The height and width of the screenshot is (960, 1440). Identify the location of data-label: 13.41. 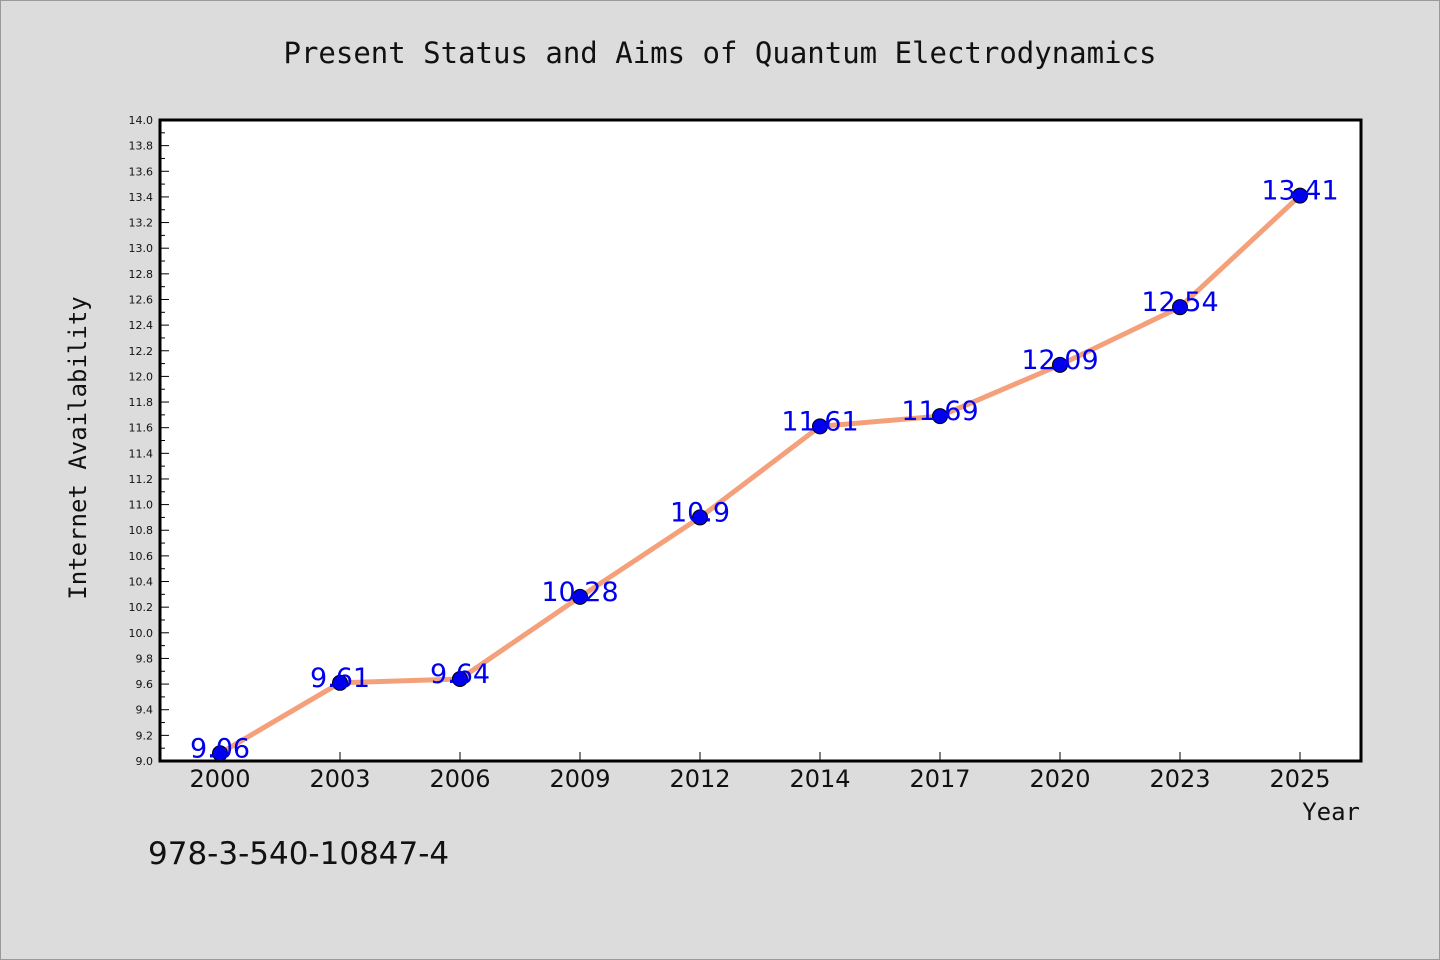
(1299, 191).